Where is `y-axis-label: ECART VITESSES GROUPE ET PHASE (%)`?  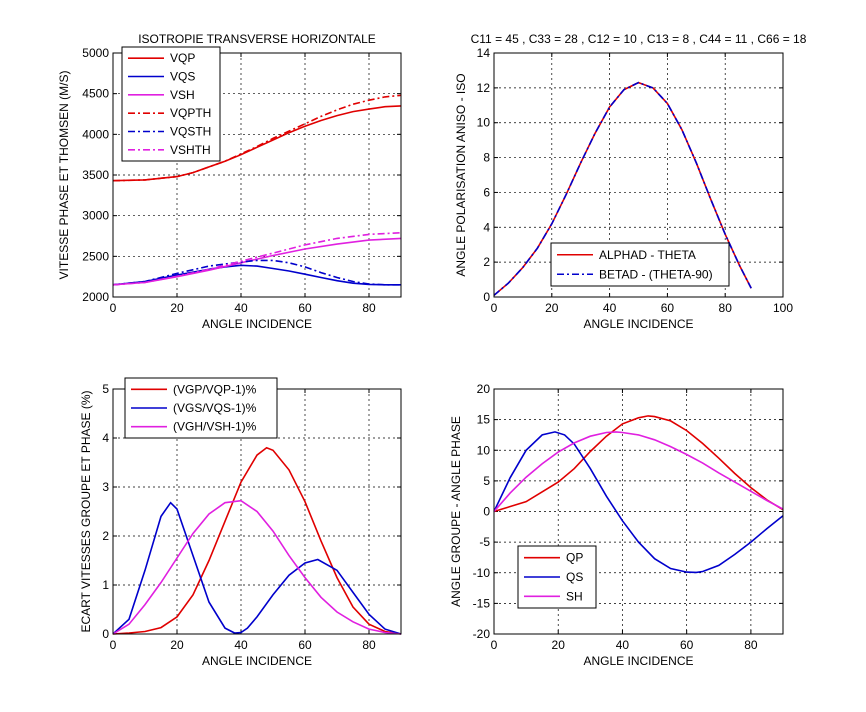
y-axis-label: ECART VITESSES GROUPE ET PHASE (%) is located at coordinates (86, 511).